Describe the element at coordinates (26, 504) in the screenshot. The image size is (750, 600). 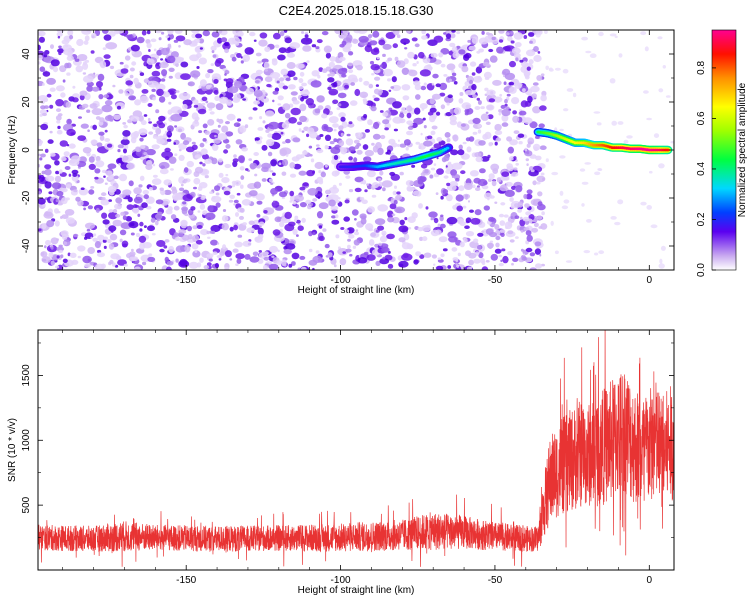
I see `y-tick-label: 500` at that location.